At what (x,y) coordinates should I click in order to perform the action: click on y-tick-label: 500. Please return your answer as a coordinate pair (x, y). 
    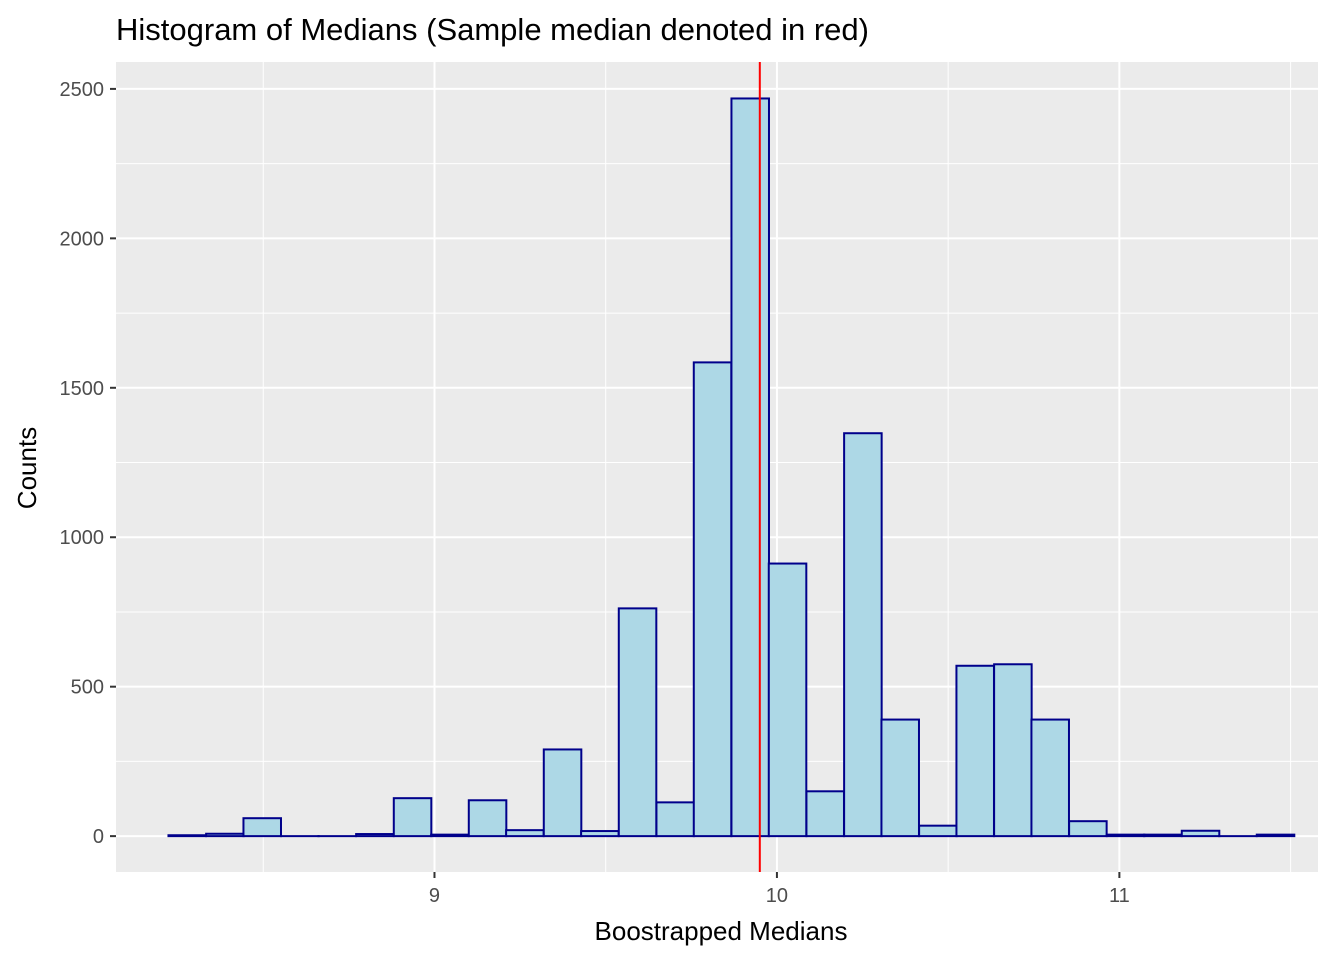
    Looking at the image, I should click on (87, 688).